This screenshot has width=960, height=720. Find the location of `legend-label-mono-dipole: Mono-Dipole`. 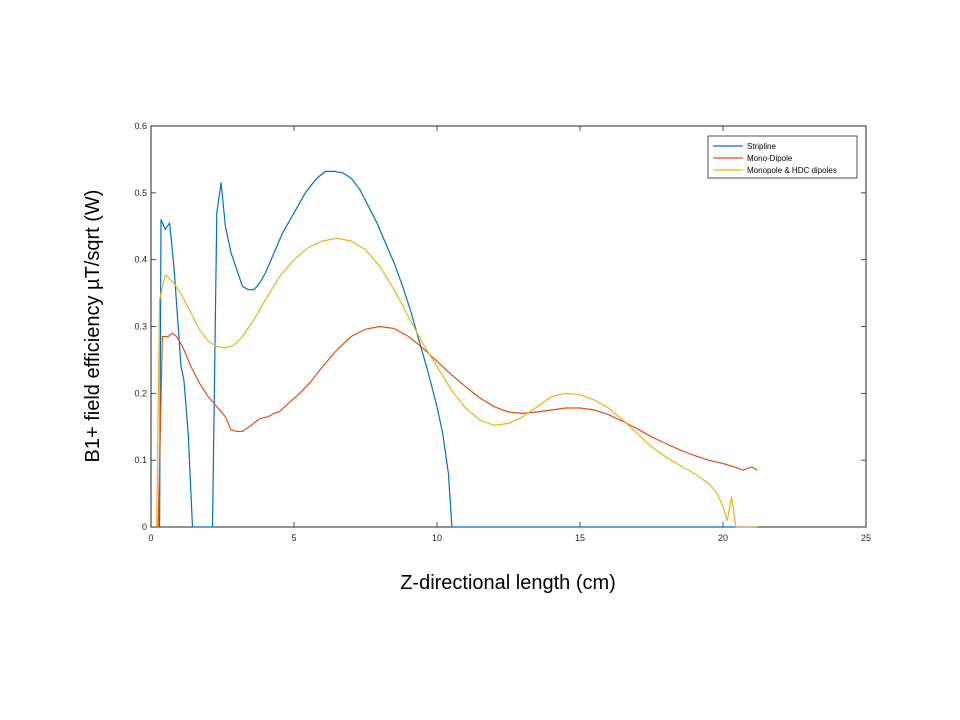

legend-label-mono-dipole: Mono-Dipole is located at coordinates (770, 158).